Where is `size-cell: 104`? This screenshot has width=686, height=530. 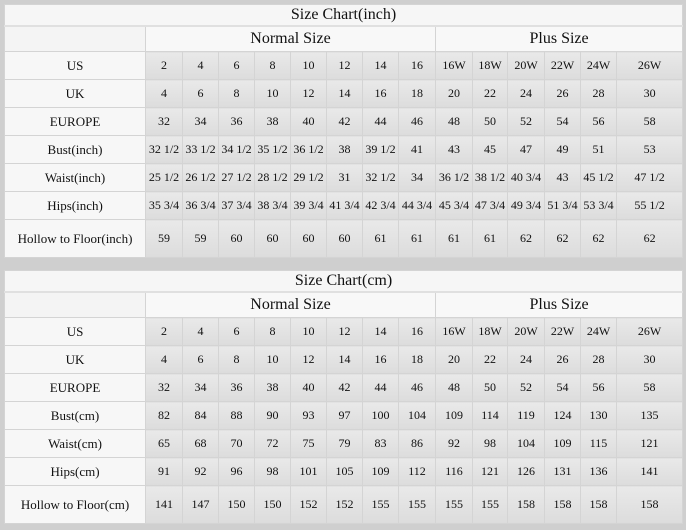 size-cell: 104 is located at coordinates (417, 415).